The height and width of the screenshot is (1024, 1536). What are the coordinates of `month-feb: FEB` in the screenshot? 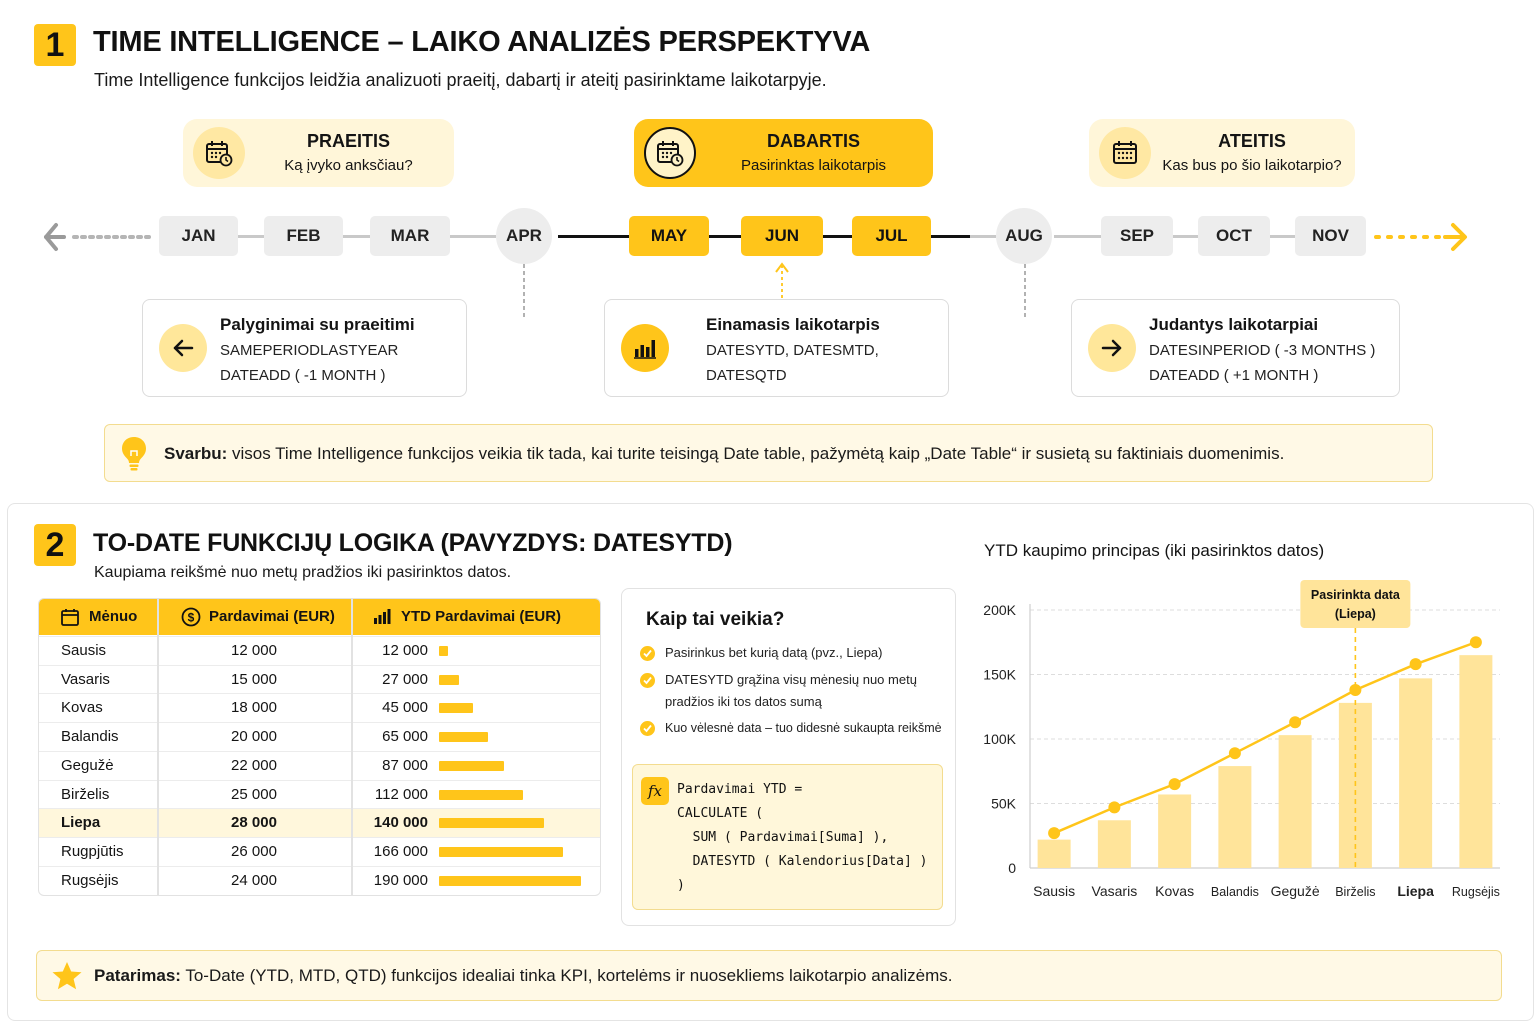 It's located at (303, 236).